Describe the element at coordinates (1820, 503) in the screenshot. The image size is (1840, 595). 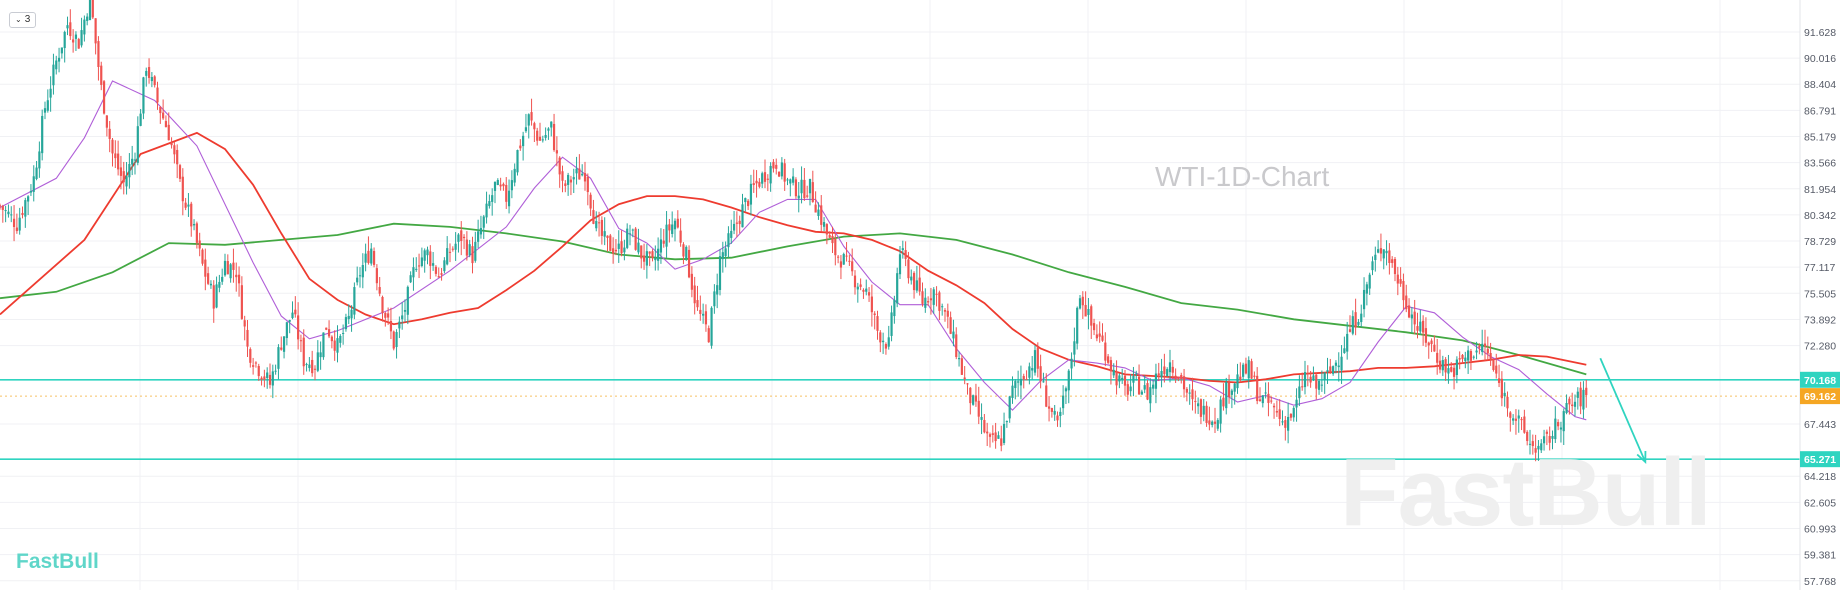
I see `y-tick-label: 62.605` at that location.